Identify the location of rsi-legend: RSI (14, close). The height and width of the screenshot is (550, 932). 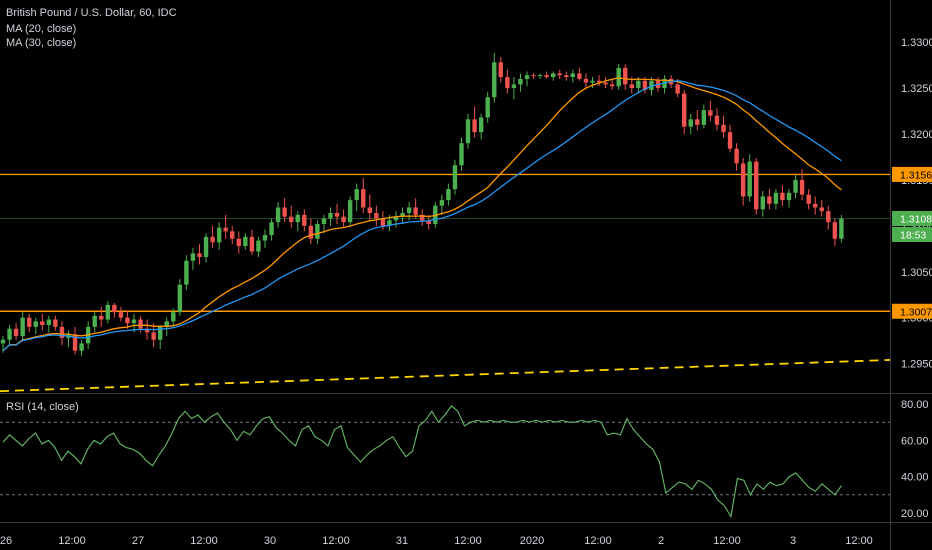
(42, 407).